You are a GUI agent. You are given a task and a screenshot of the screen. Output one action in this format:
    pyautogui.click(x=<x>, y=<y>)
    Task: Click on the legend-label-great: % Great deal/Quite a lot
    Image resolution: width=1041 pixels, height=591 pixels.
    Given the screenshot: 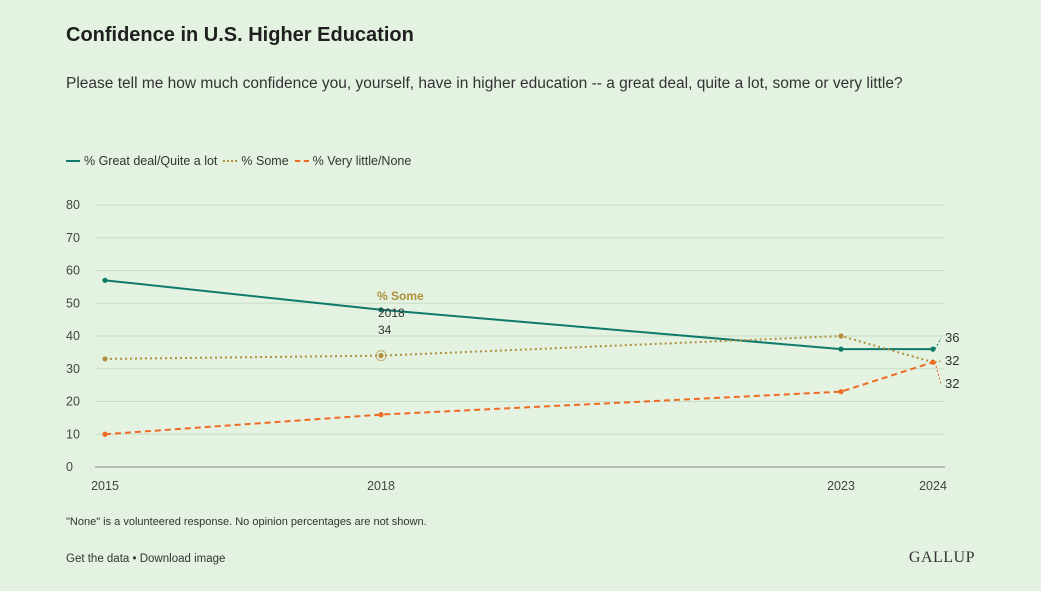 What is the action you would take?
    pyautogui.click(x=151, y=161)
    